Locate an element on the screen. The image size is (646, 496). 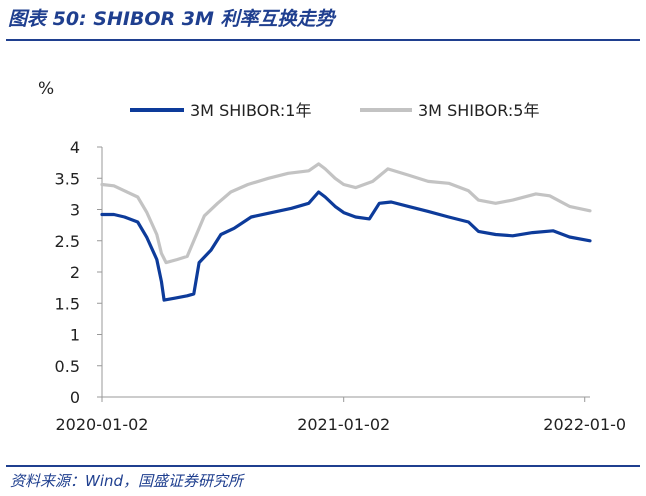
y-tick-label: 2.5 is located at coordinates (67, 241).